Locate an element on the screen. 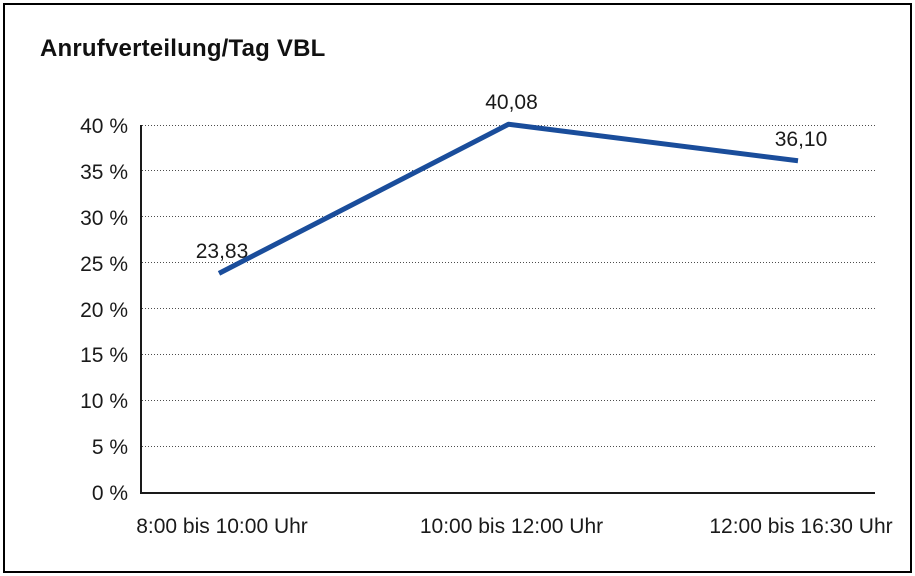 Image resolution: width=915 pixels, height=576 pixels. y-tick-label: 40 % is located at coordinates (104, 126).